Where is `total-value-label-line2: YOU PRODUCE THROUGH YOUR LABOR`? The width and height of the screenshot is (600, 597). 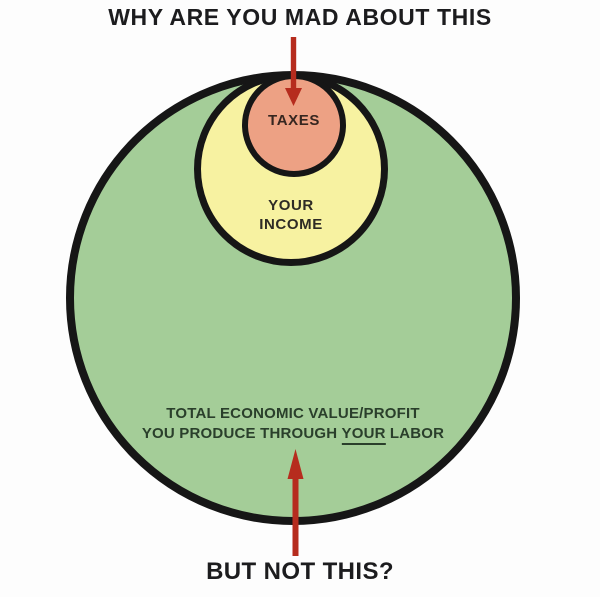 total-value-label-line2: YOU PRODUCE THROUGH YOUR LABOR is located at coordinates (293, 434).